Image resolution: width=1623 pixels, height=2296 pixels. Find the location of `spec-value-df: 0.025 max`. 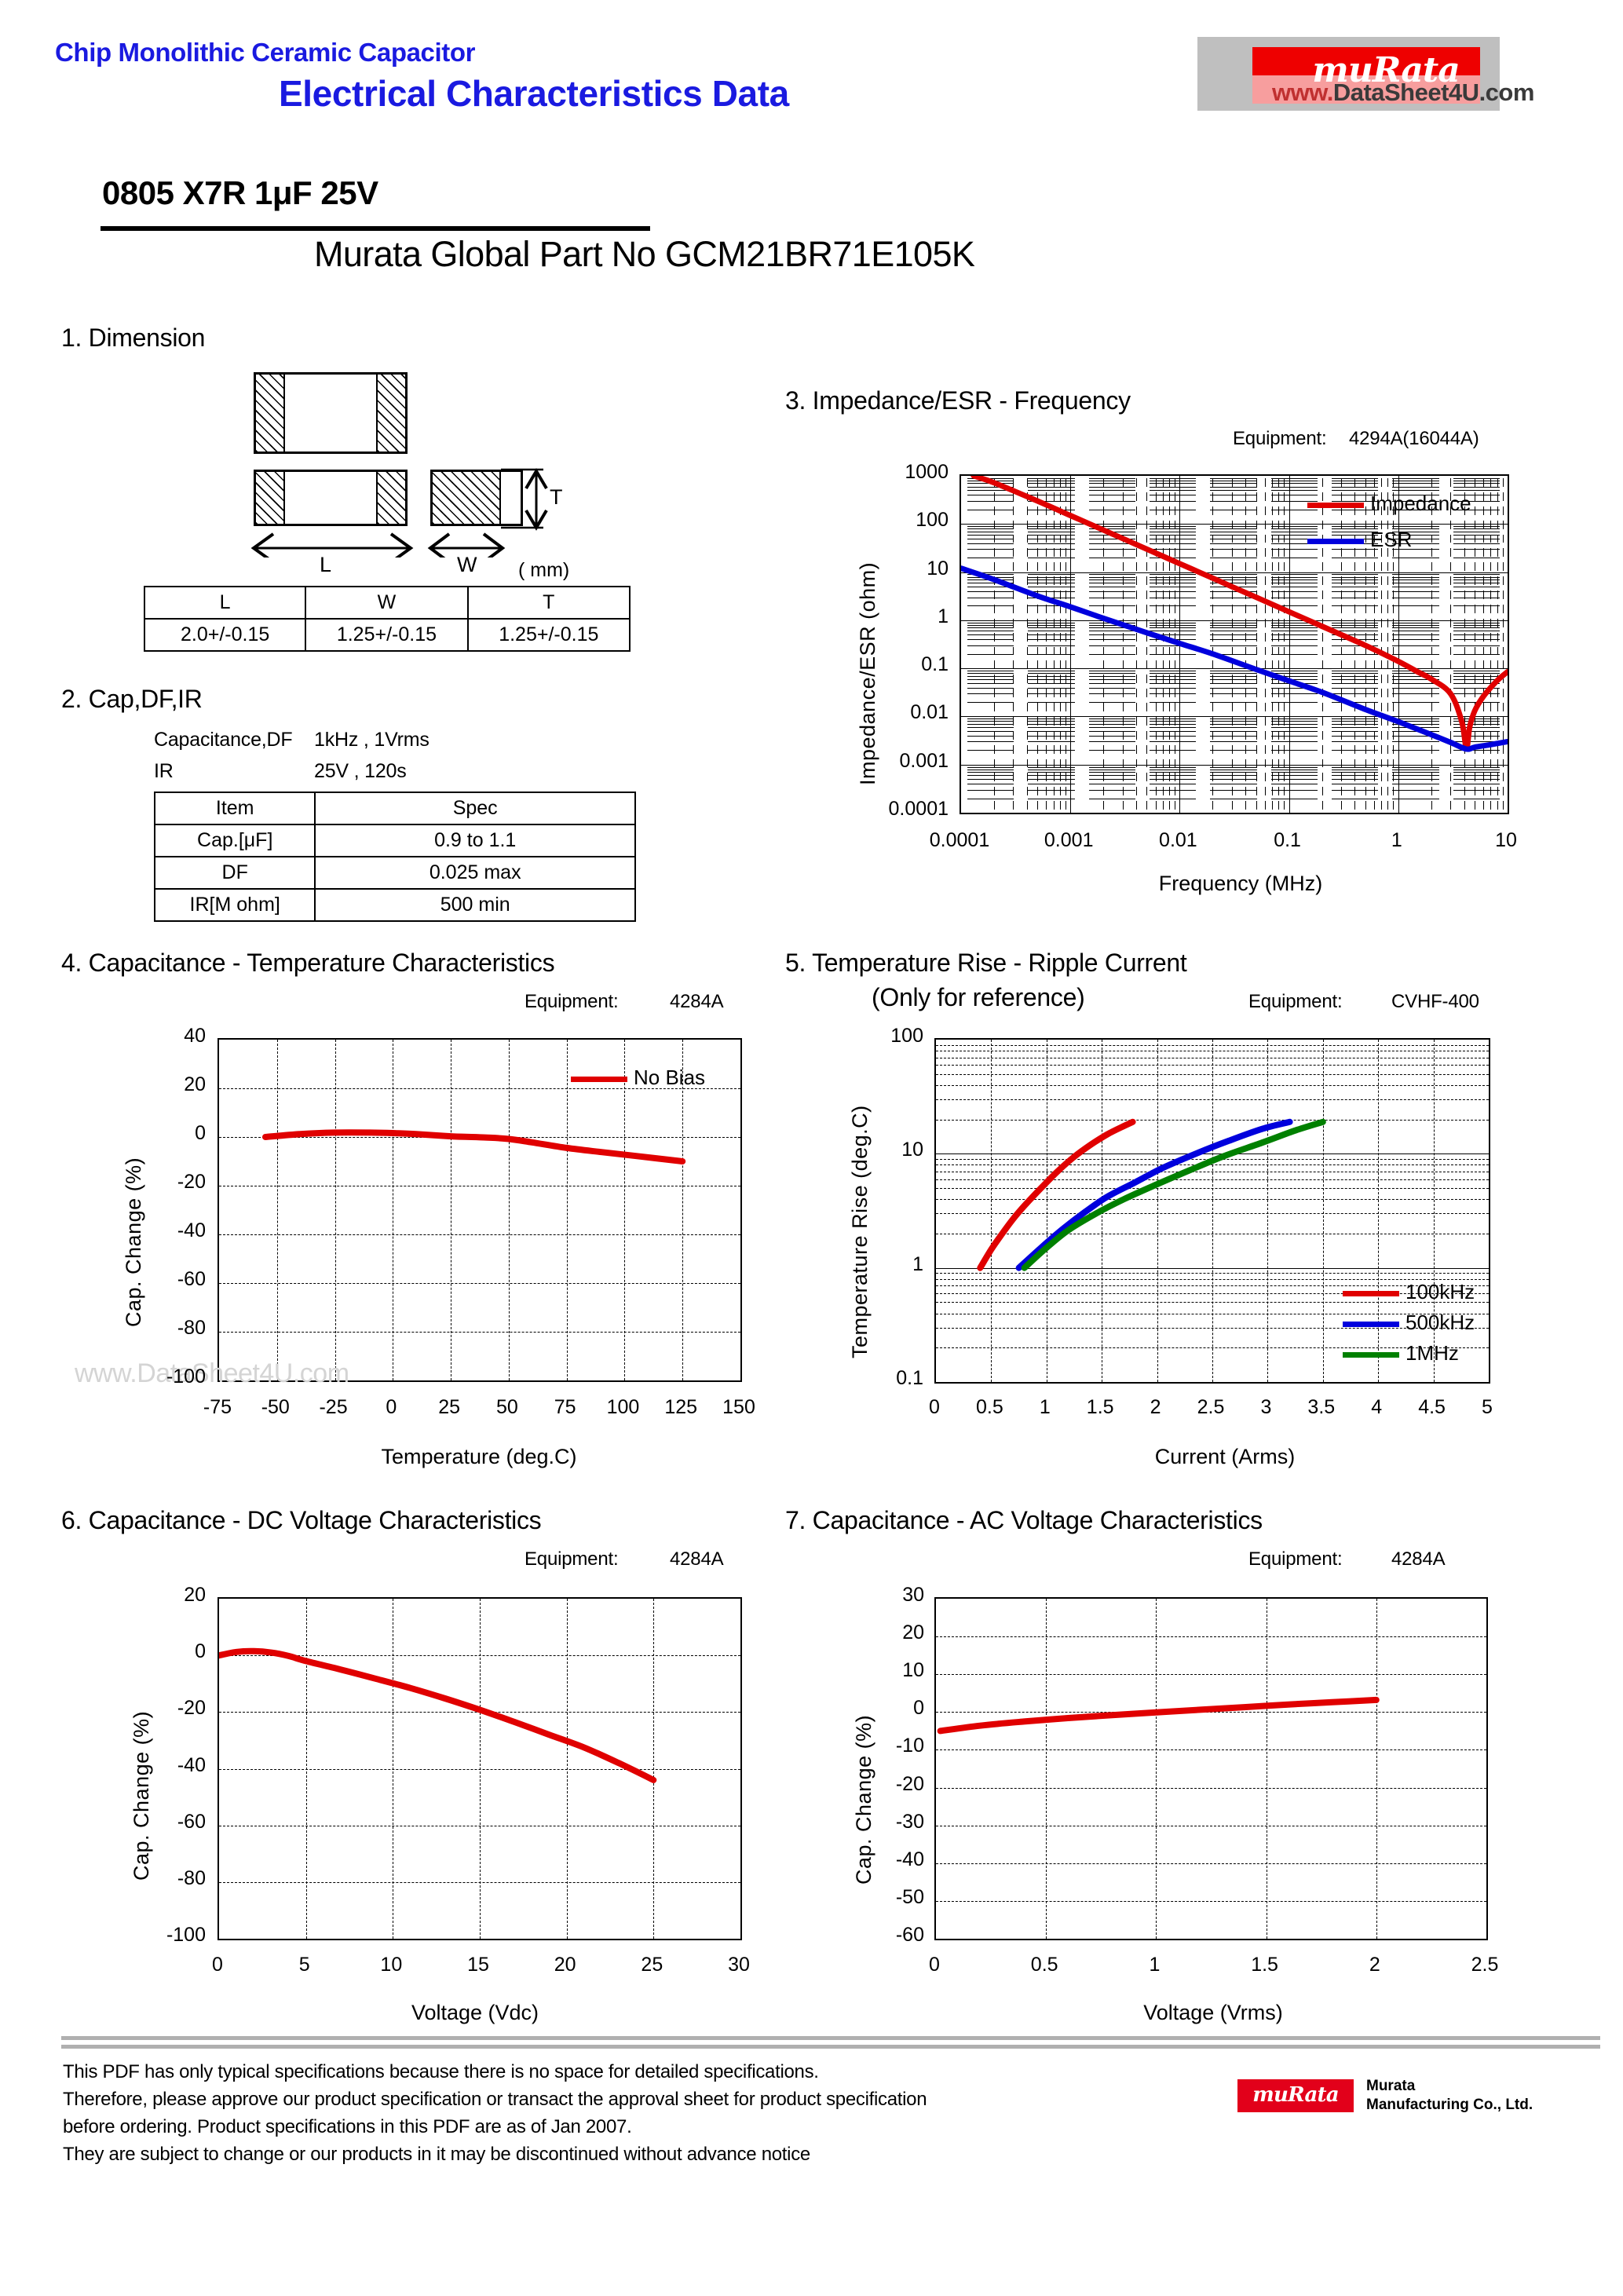

spec-value-df: 0.025 max is located at coordinates (475, 873).